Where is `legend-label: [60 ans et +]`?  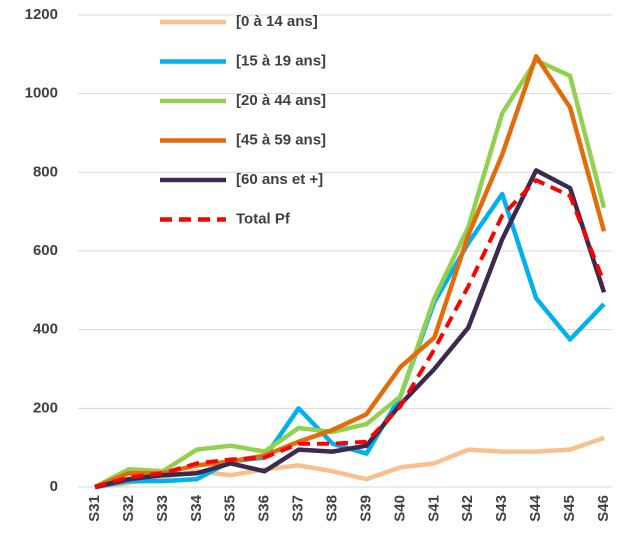
legend-label: [60 ans et +] is located at coordinates (279, 179).